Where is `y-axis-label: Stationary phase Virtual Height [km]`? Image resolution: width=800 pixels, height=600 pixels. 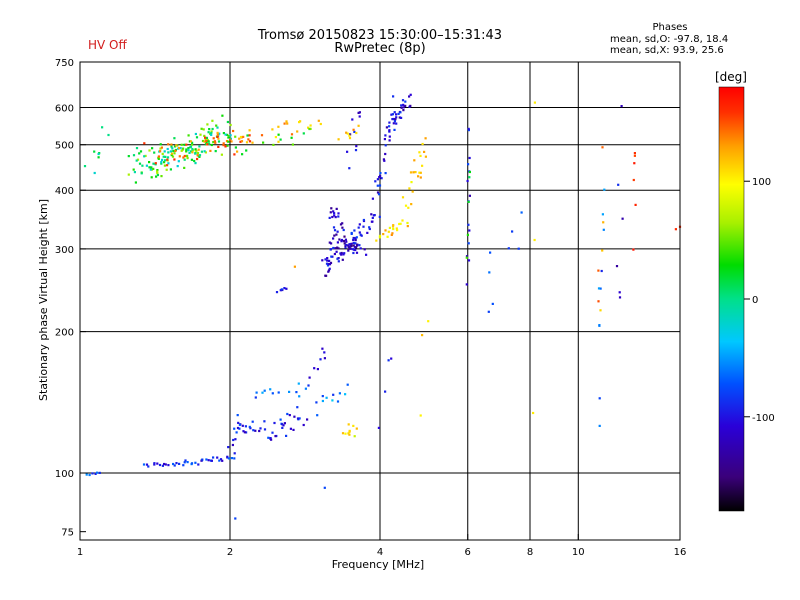 y-axis-label: Stationary phase Virtual Height [km] is located at coordinates (43, 300).